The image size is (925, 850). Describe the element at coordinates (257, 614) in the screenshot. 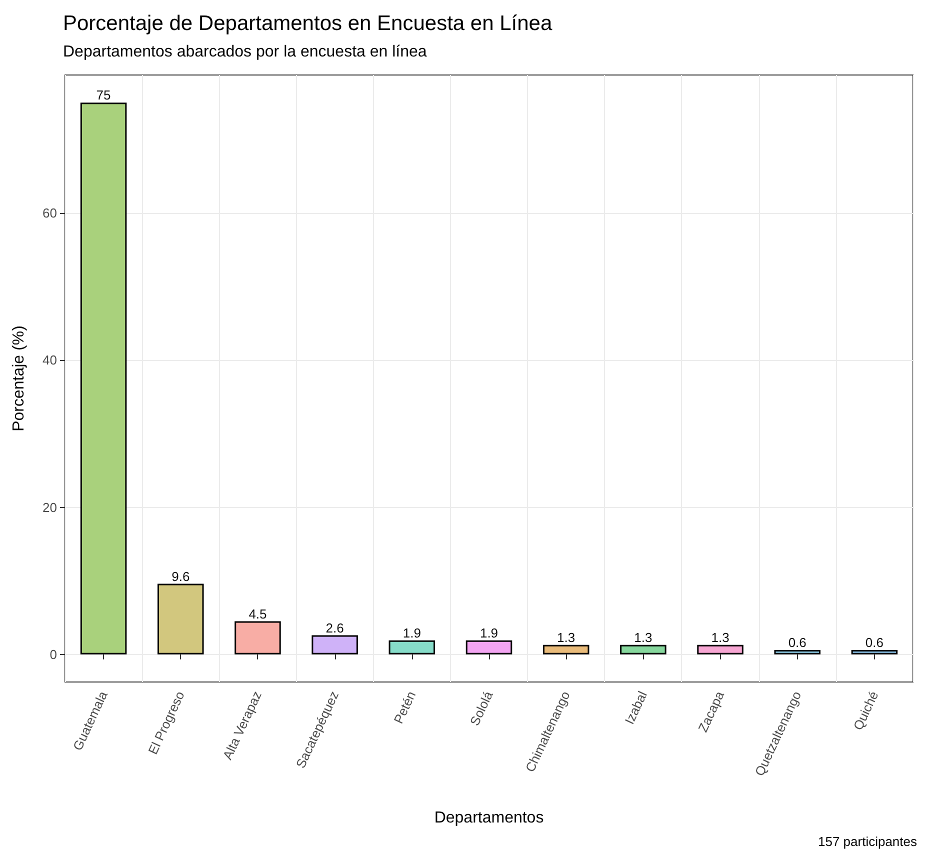

I see `data-label: 4.5` at that location.